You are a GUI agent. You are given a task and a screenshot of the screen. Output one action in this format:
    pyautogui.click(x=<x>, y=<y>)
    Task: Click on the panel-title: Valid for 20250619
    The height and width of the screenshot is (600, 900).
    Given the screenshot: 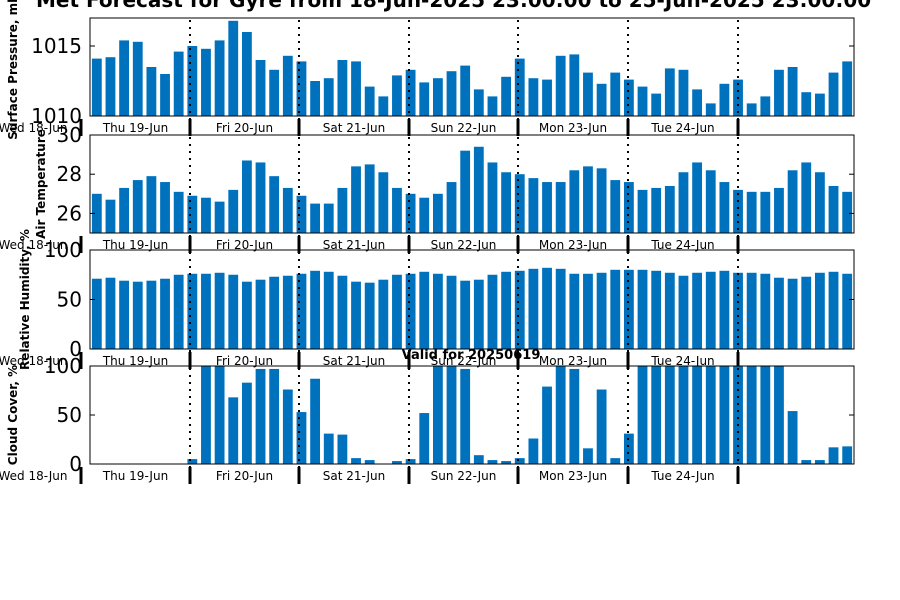 What is the action you would take?
    pyautogui.click(x=471, y=355)
    